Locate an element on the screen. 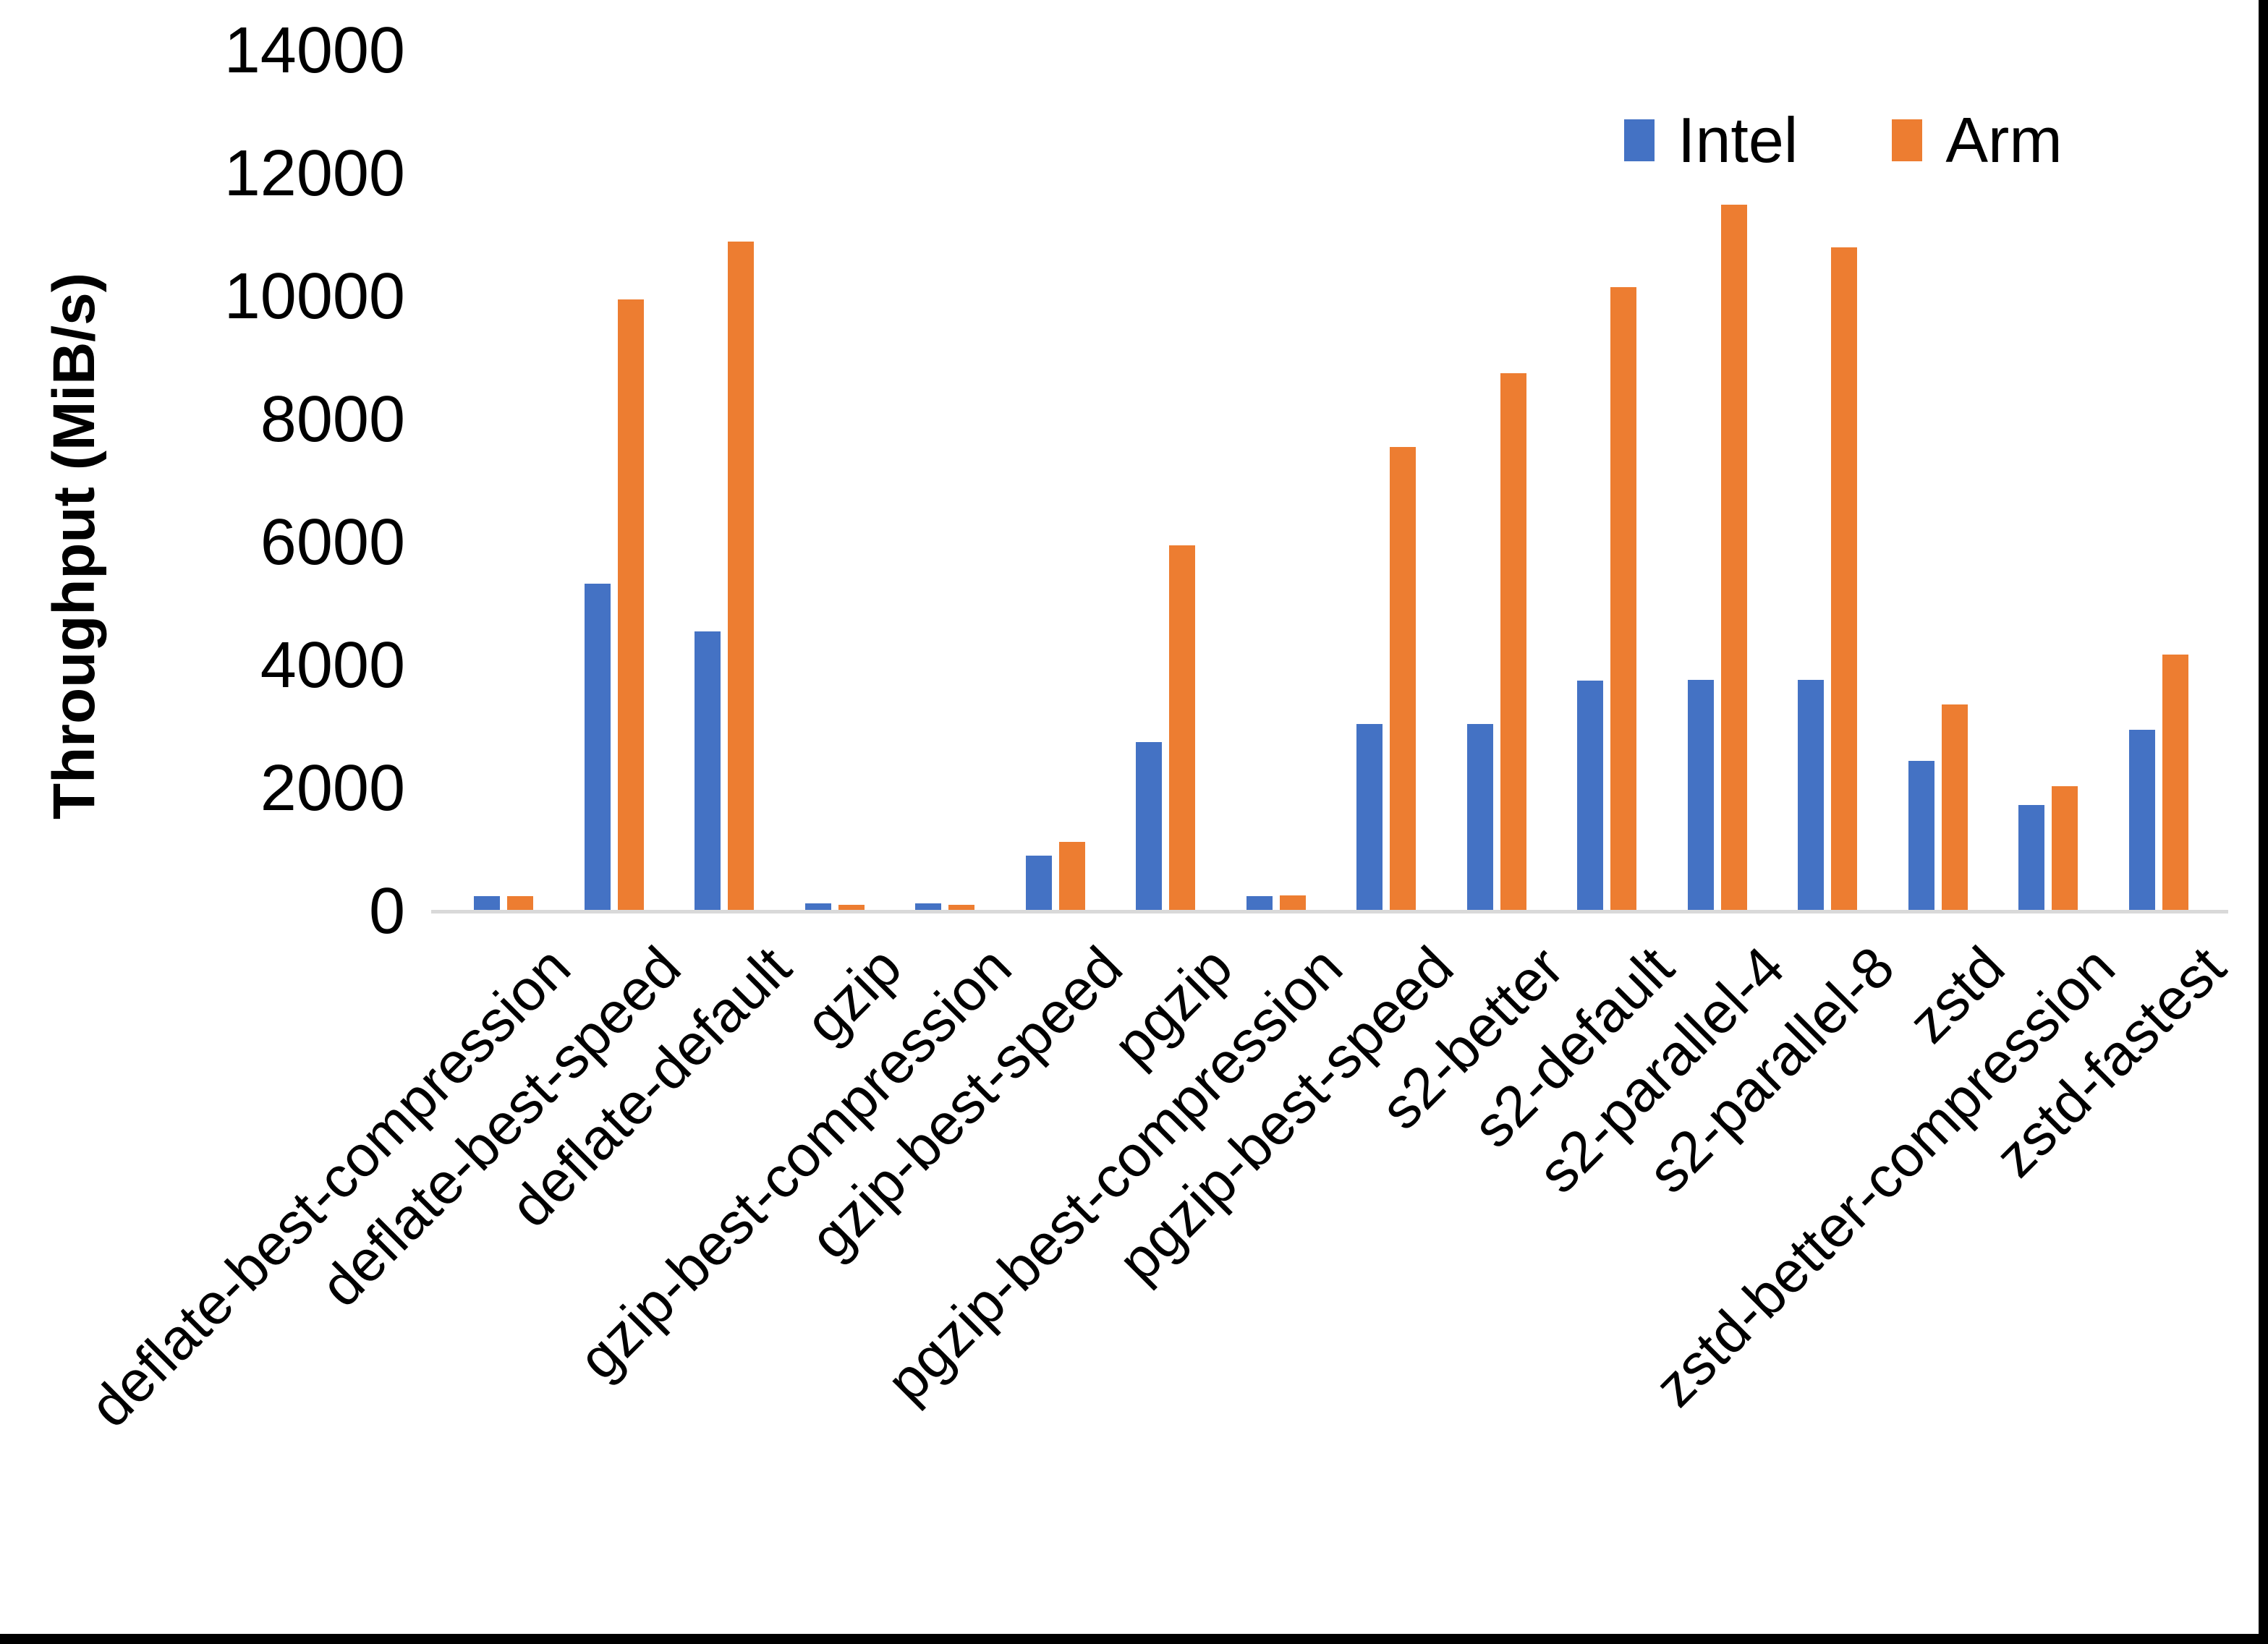 The width and height of the screenshot is (2268, 1644). arm-legend-swatch-icon is located at coordinates (1907, 140).